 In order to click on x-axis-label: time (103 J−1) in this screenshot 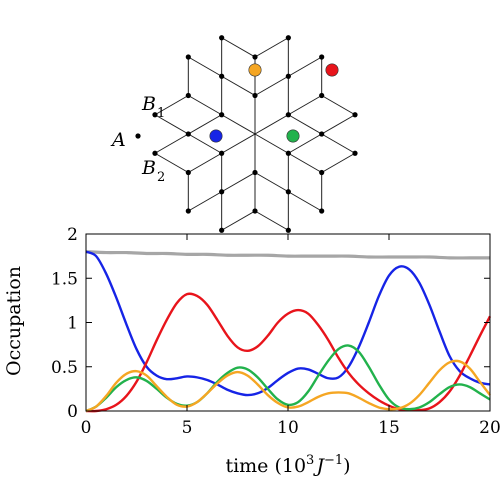, I will do `click(287, 465)`.